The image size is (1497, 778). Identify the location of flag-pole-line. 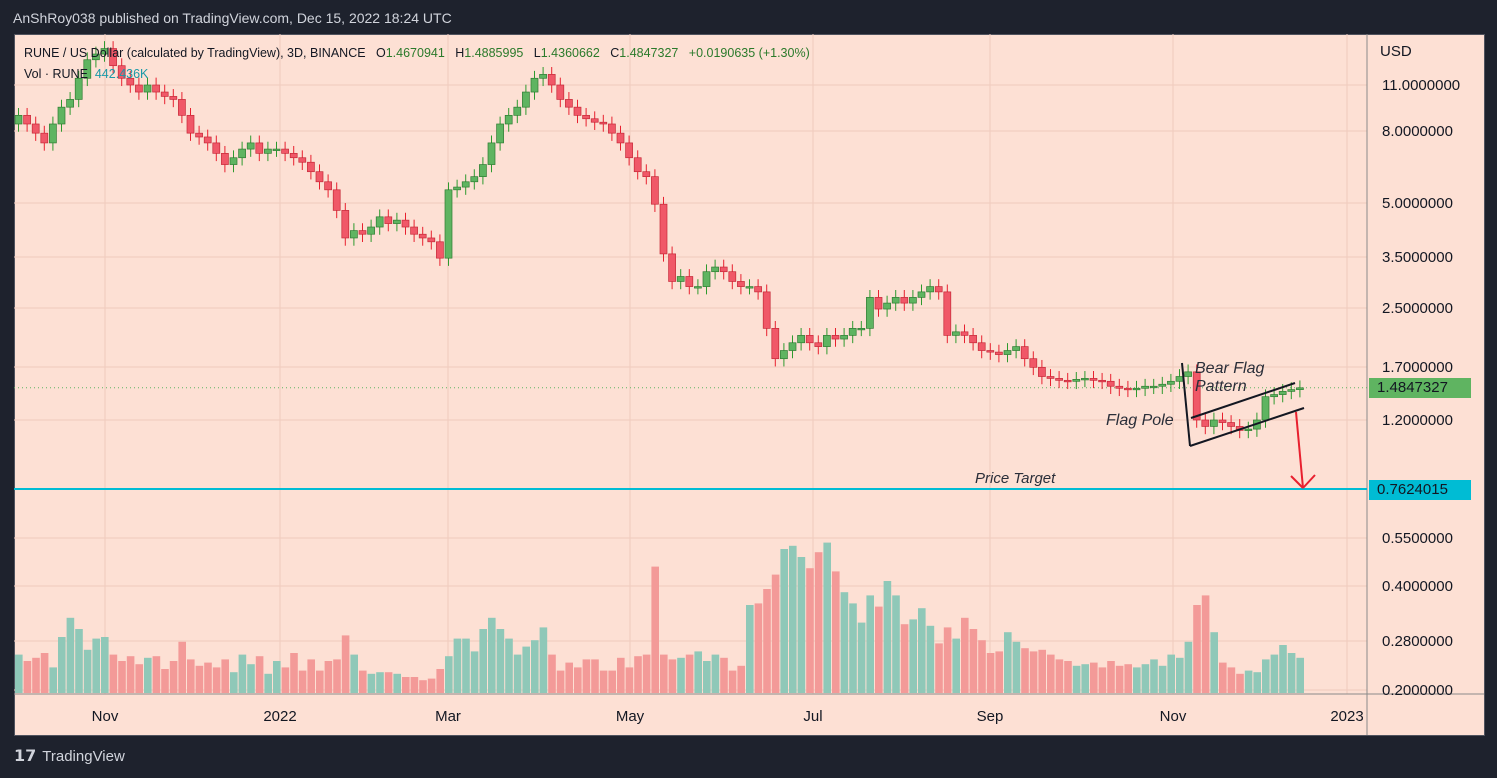
(1186, 404).